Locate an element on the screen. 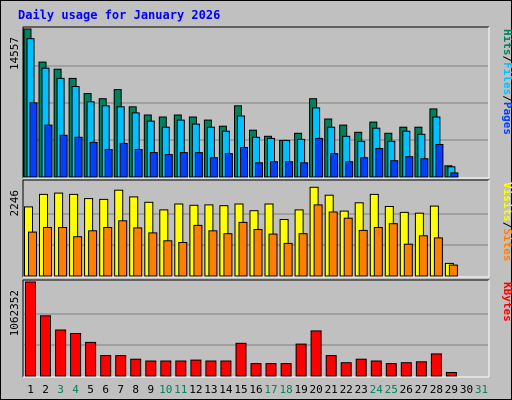 The height and width of the screenshot is (400, 512). x-tick-label-25: 25 is located at coordinates (391, 389).